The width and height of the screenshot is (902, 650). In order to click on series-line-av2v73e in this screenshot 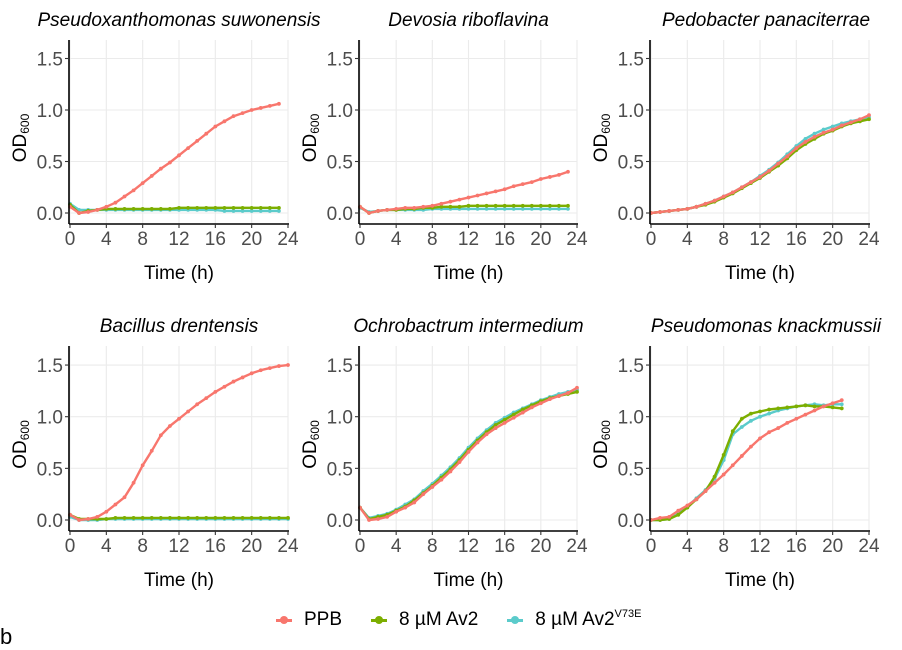, I will do `click(746, 462)`.